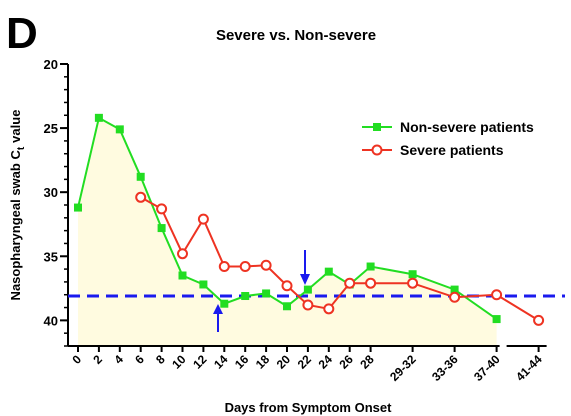  Describe the element at coordinates (403, 368) in the screenshot. I see `x-tick-label: 29-32` at that location.